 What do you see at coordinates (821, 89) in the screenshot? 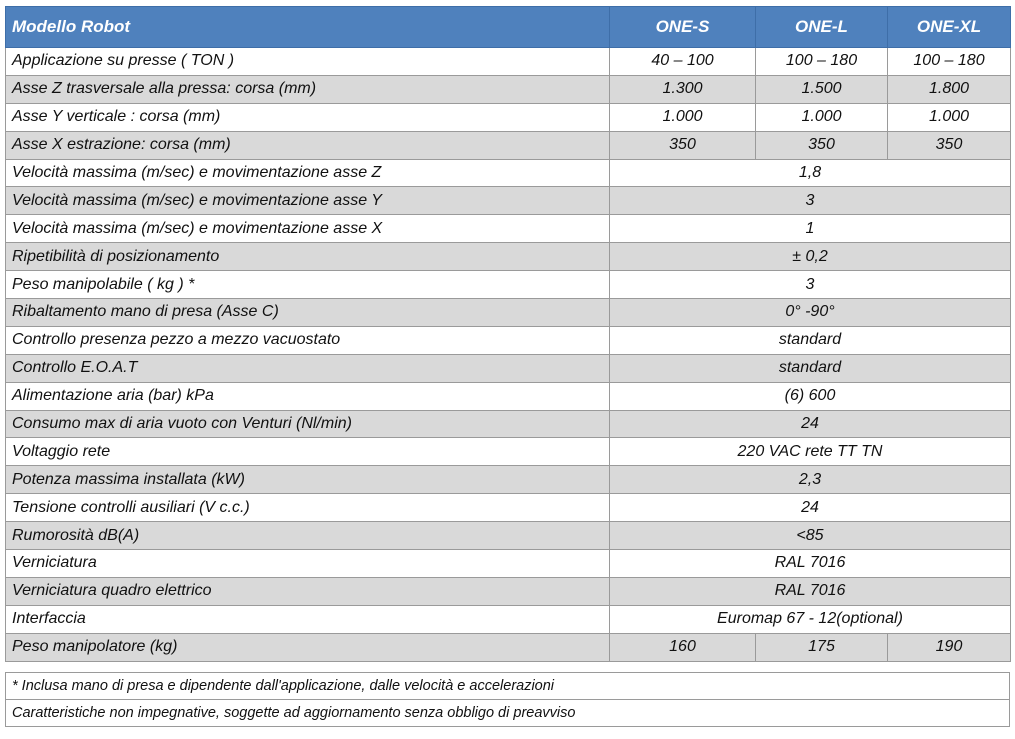
I see `row-value: 1.500` at bounding box center [821, 89].